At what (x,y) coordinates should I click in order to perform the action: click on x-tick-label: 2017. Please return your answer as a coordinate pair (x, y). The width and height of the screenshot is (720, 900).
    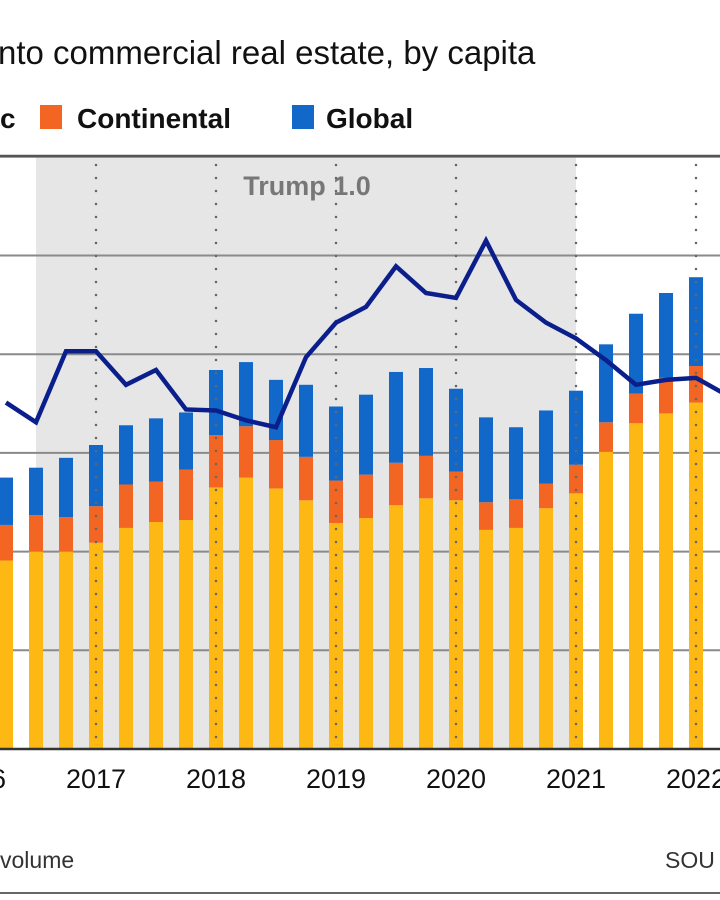
    Looking at the image, I should click on (96, 779).